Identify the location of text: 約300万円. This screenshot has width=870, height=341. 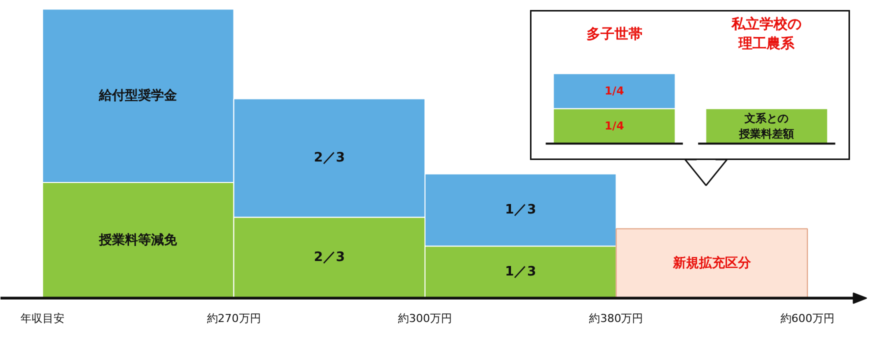
(425, 318).